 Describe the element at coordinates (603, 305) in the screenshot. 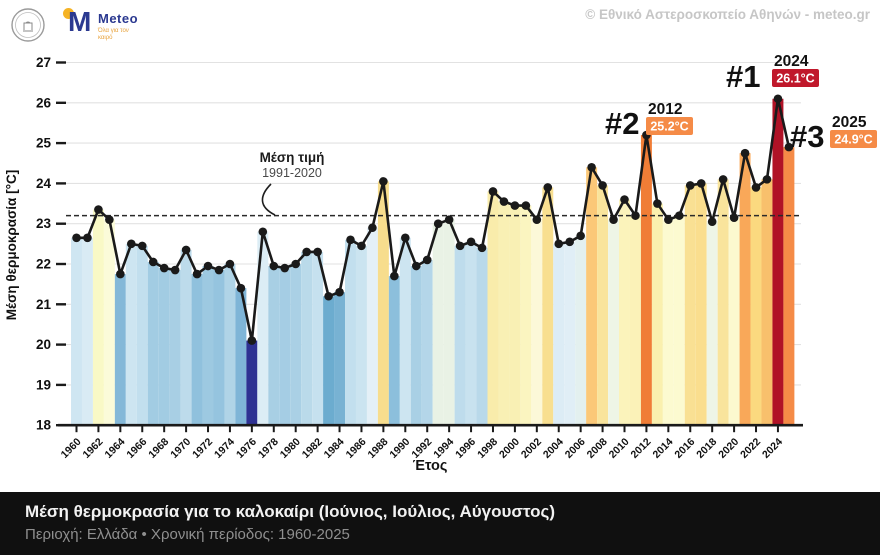

I see `year-bar-2008` at that location.